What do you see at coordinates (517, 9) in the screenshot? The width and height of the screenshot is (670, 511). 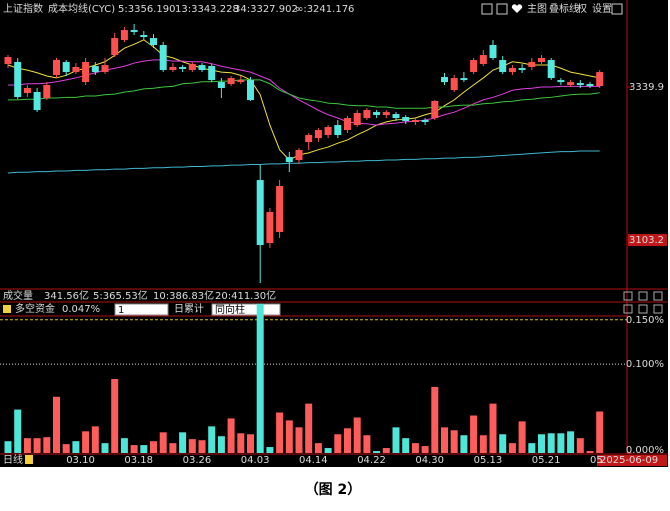 I see `favorite-icon` at bounding box center [517, 9].